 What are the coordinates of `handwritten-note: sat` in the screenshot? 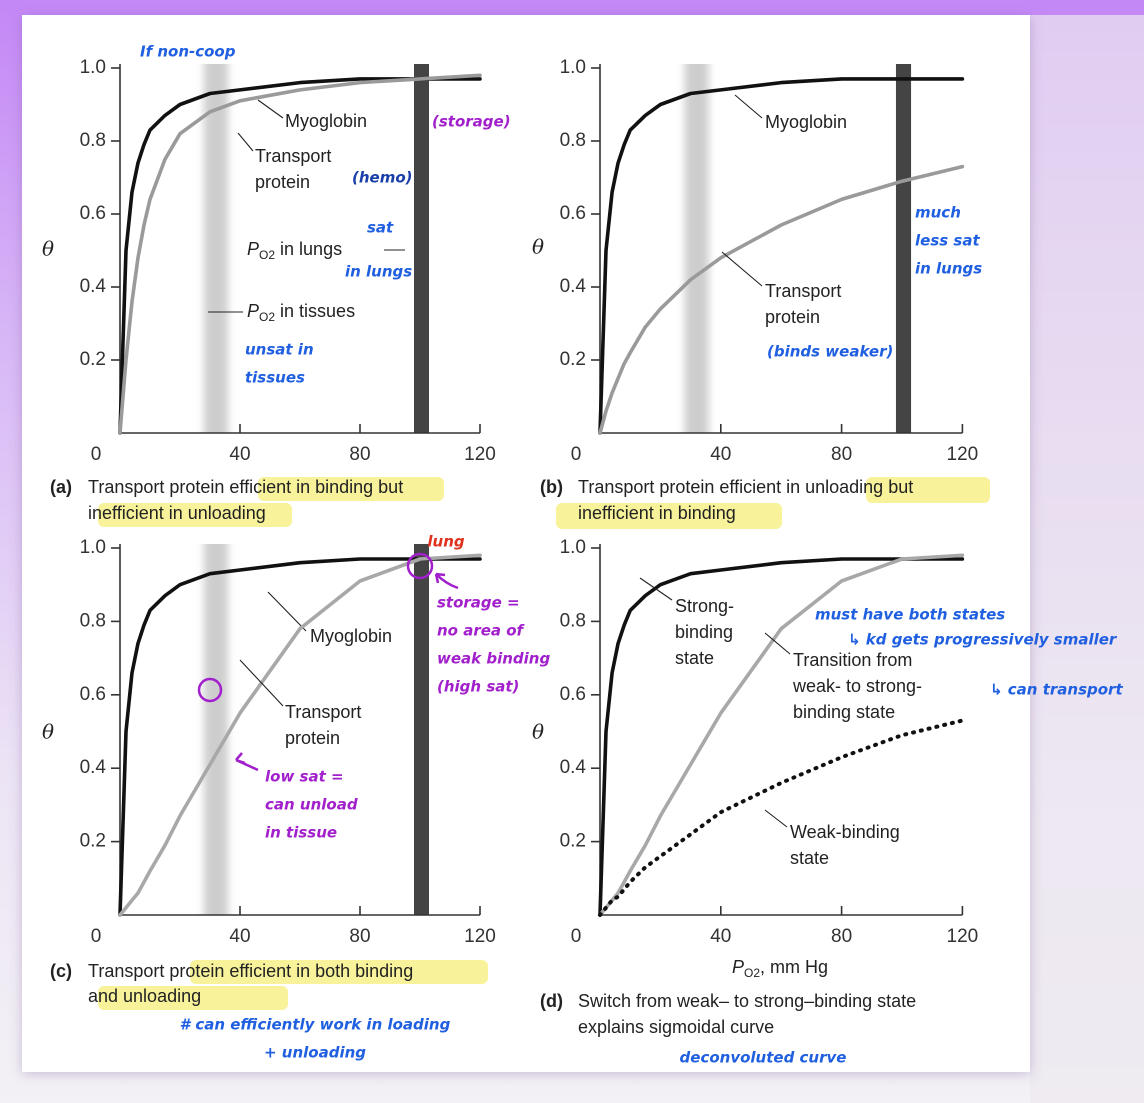 It's located at (380, 228).